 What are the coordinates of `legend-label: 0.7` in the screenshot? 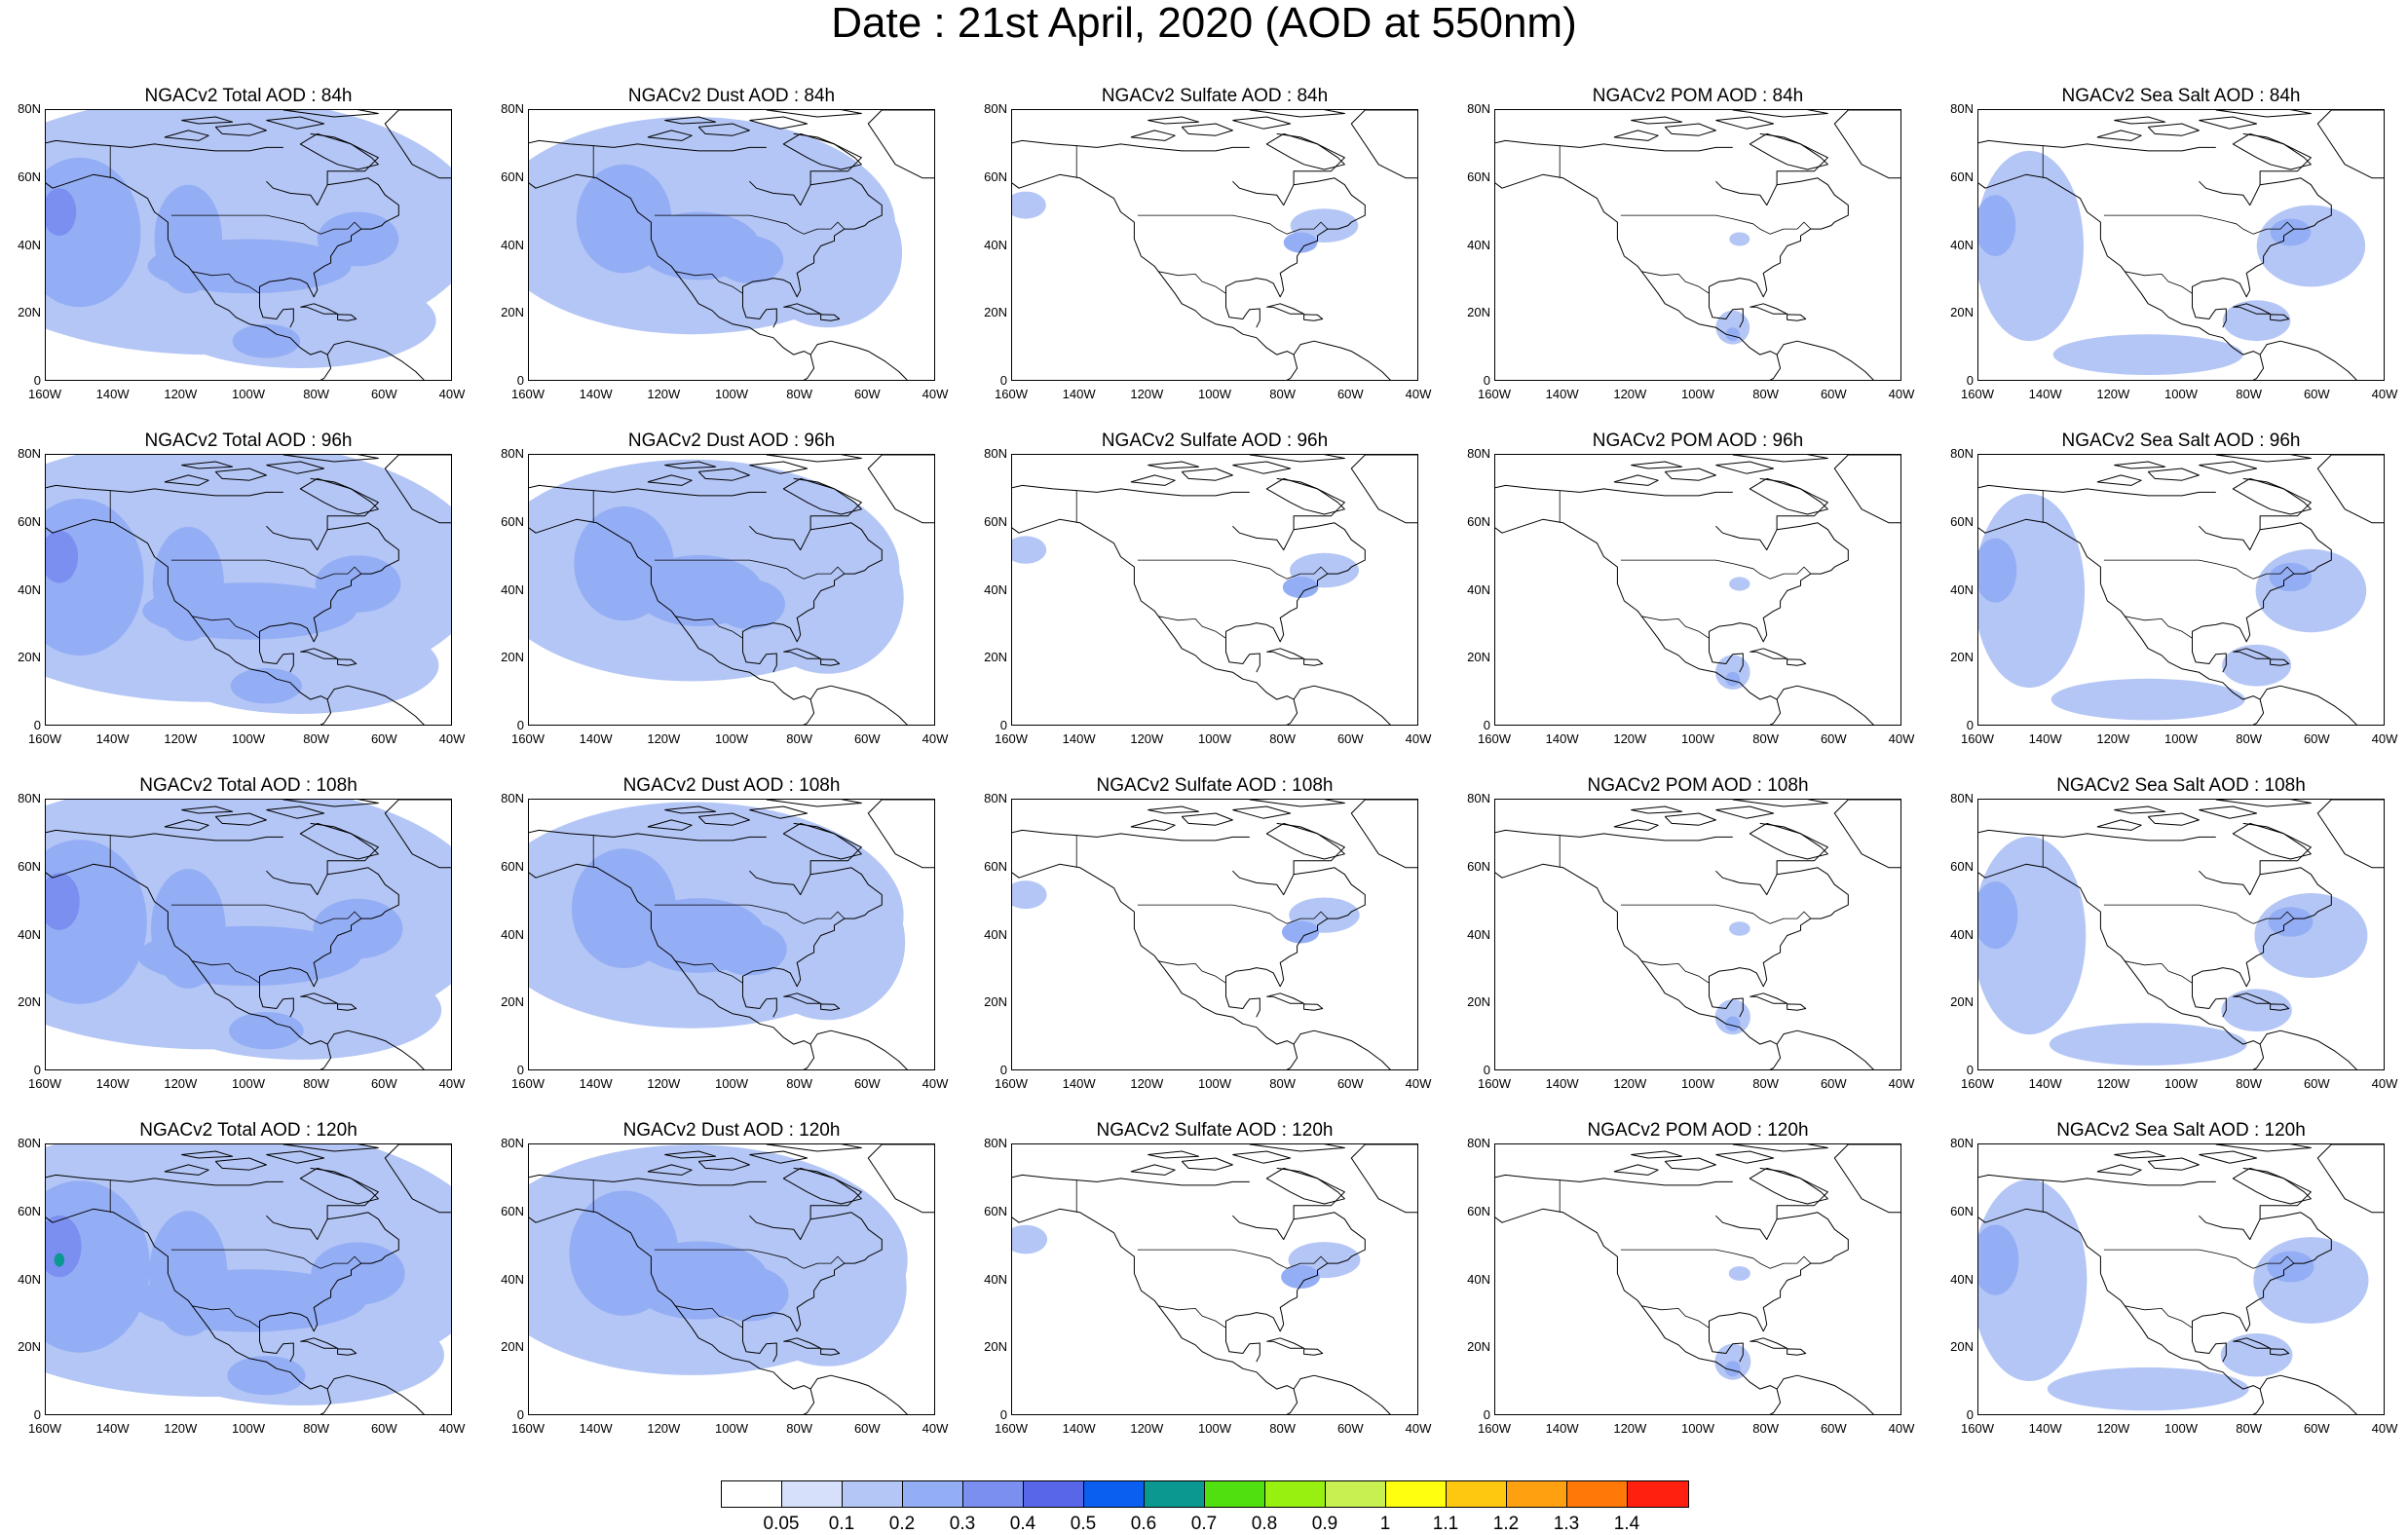 It's located at (1204, 1524).